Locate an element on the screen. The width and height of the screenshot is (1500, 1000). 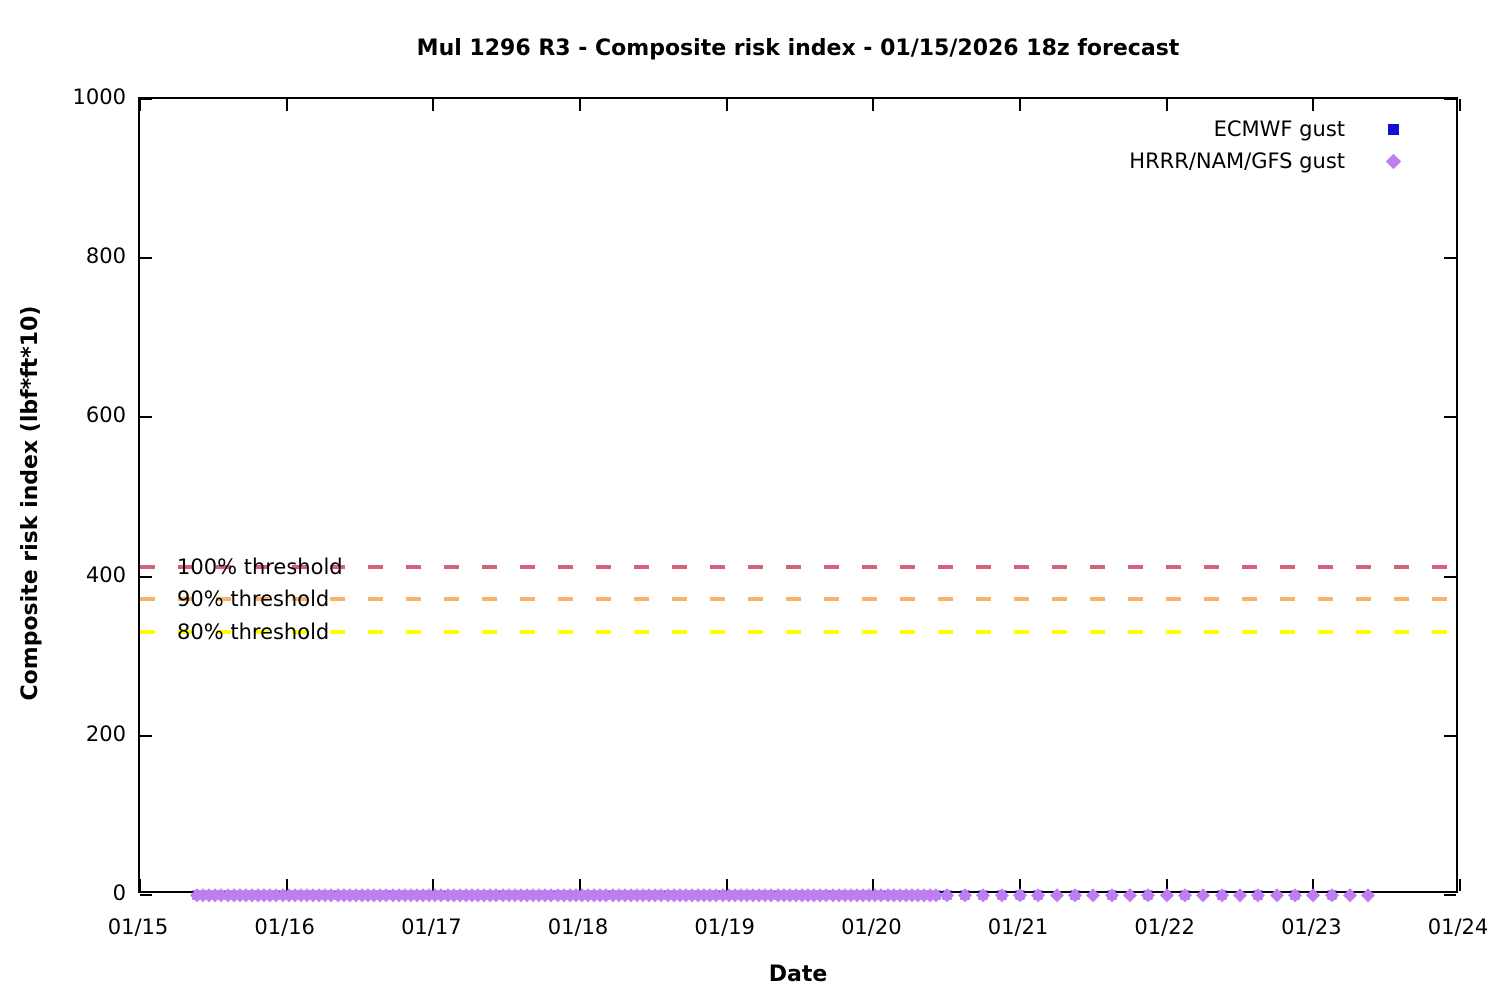
x-axis-label: Date is located at coordinates (798, 974).